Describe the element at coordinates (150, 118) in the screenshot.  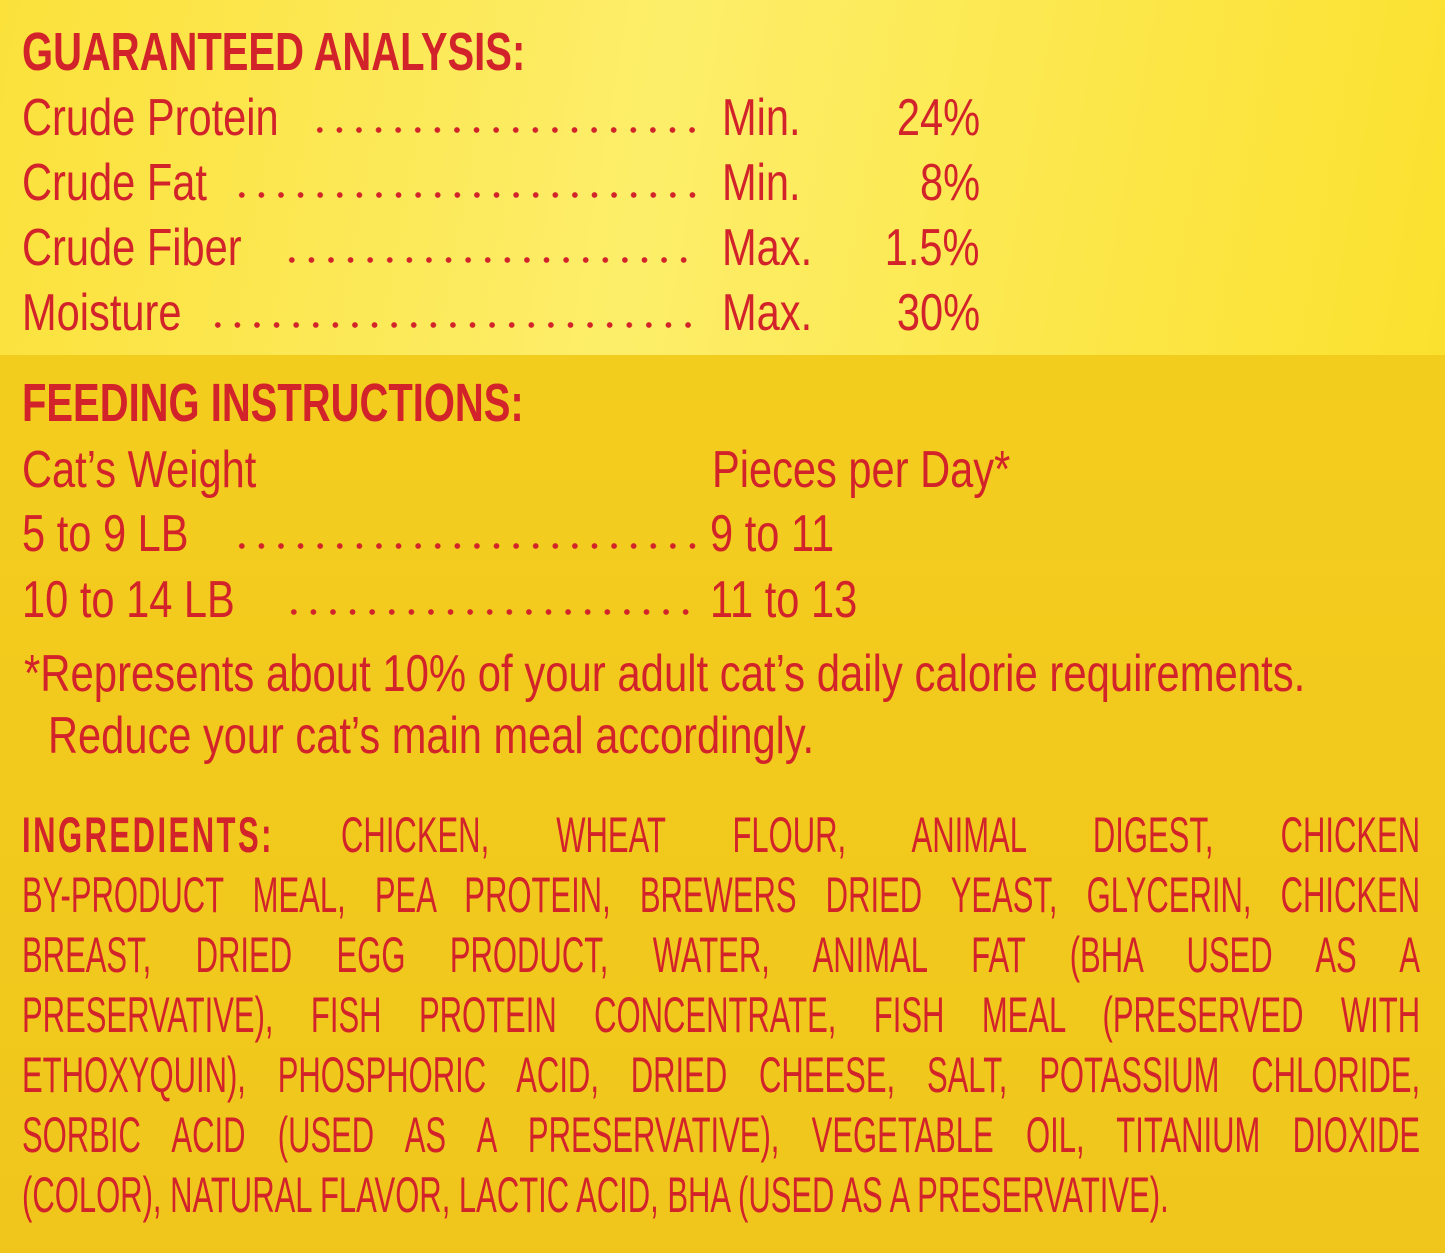
I see `nutrient-label: Crude Protein` at that location.